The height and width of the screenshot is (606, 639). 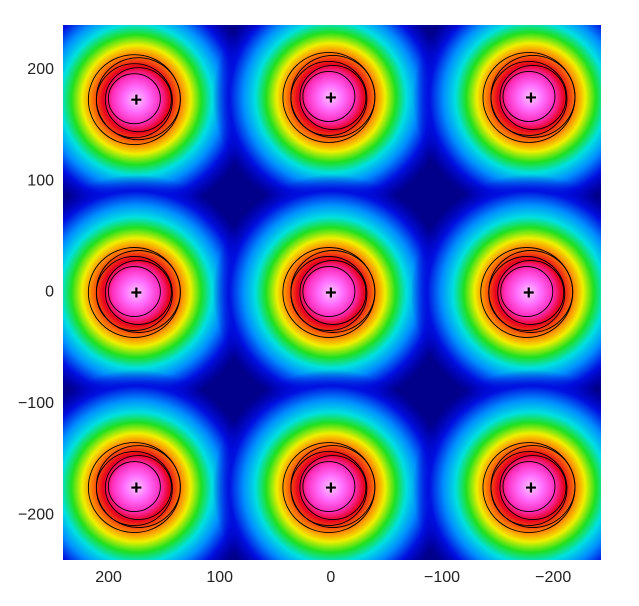 What do you see at coordinates (36, 515) in the screenshot?
I see `y-tick-label: −200` at bounding box center [36, 515].